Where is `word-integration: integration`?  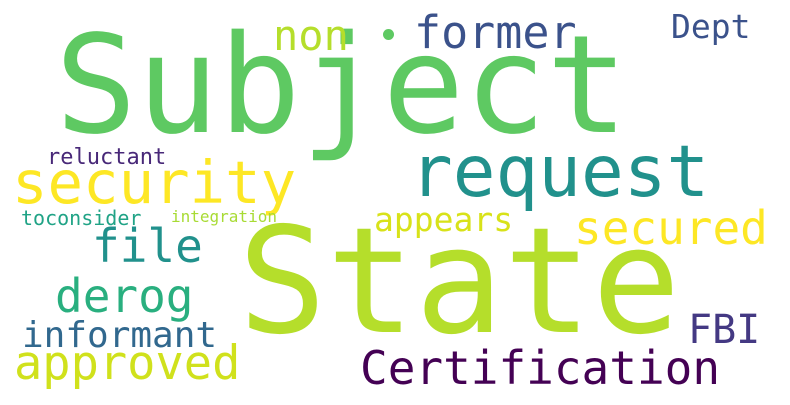 word-integration: integration is located at coordinates (224, 216).